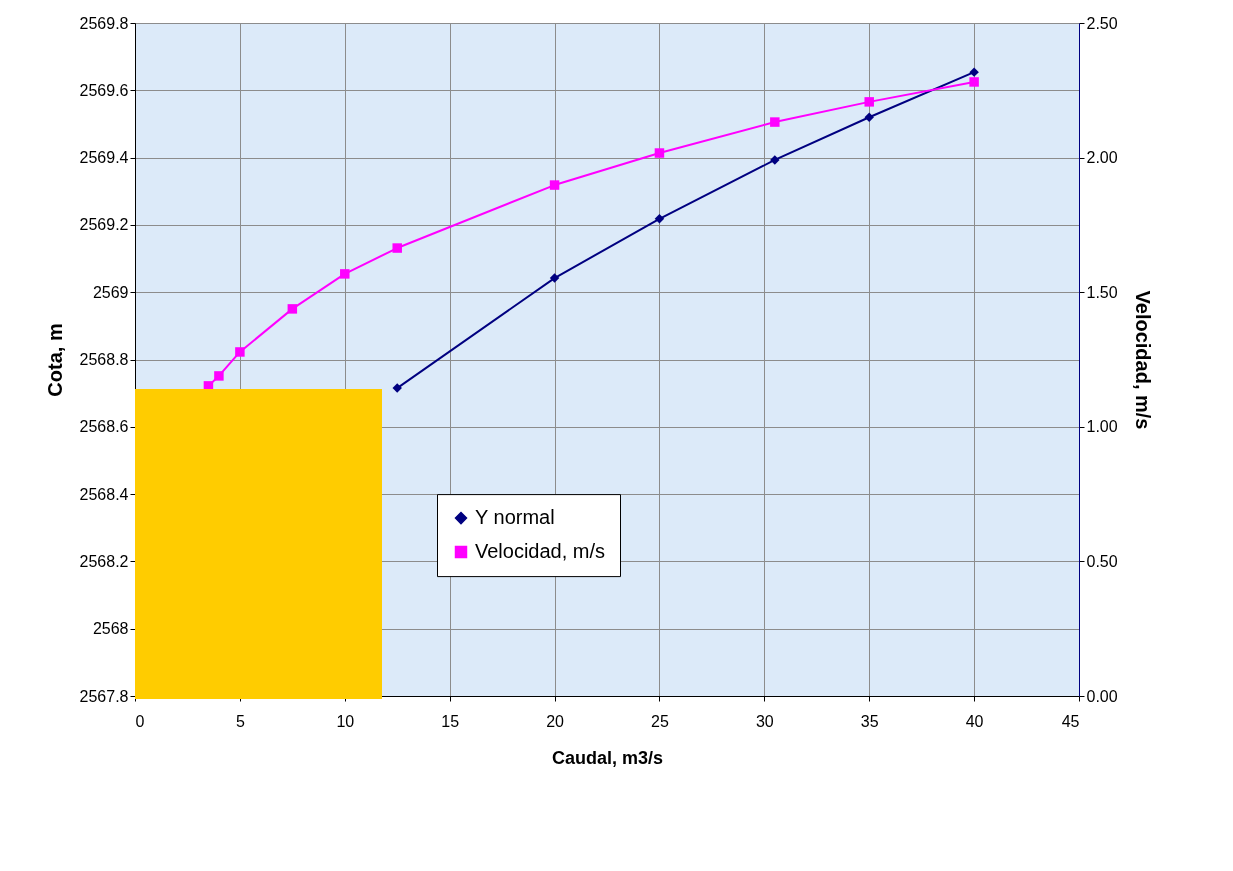  What do you see at coordinates (104, 158) in the screenshot?
I see `y-tick-label: 2569.4` at bounding box center [104, 158].